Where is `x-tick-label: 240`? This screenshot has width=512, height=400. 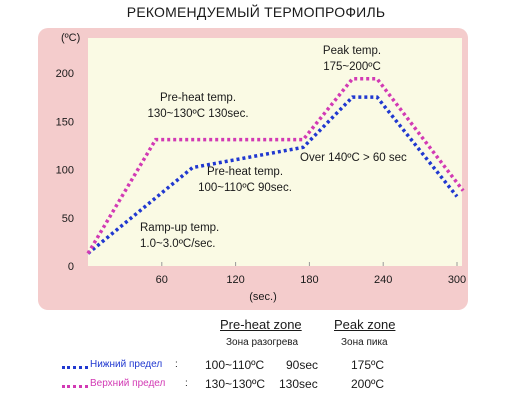
x-tick-label: 240 is located at coordinates (383, 280).